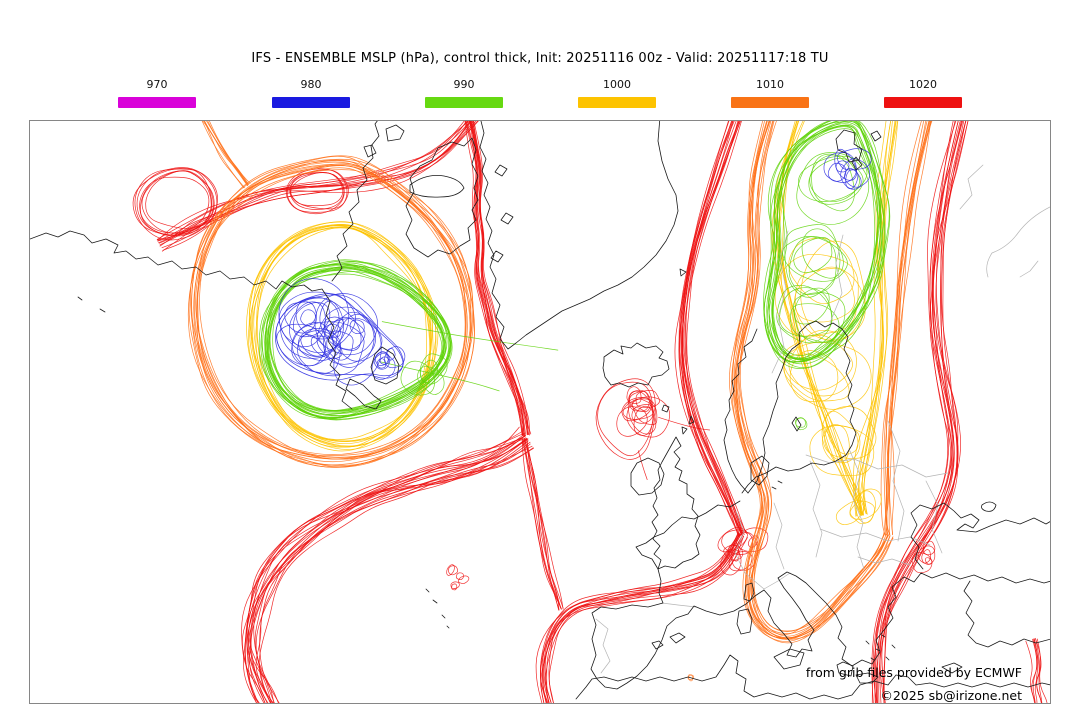  I want to click on attribution-copyright: ©2025 sb@irizone.net, so click(951, 695).